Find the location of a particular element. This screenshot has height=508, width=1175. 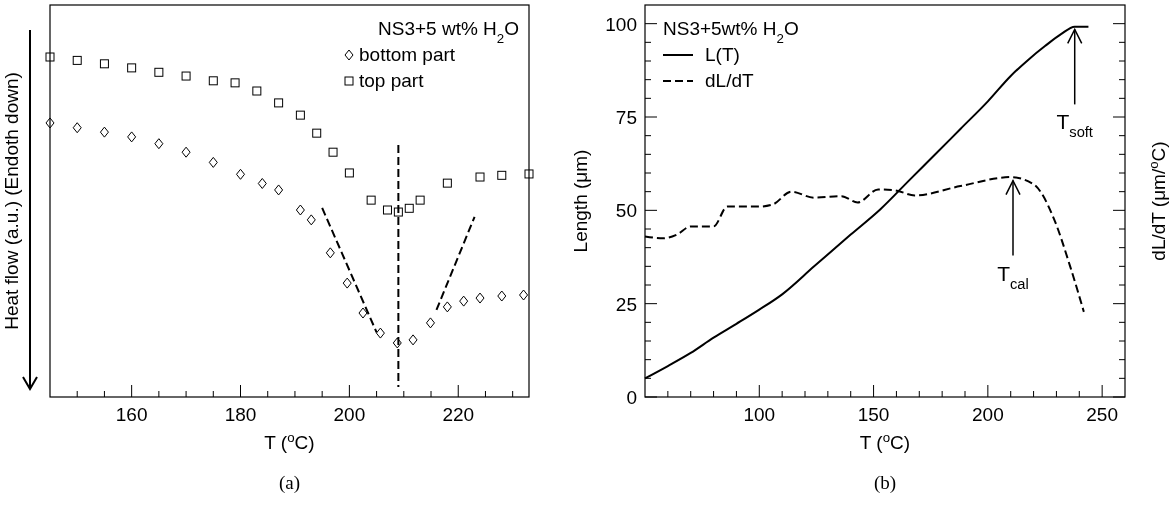

annotation: T$_{cal}$ is located at coordinates (1013, 276).